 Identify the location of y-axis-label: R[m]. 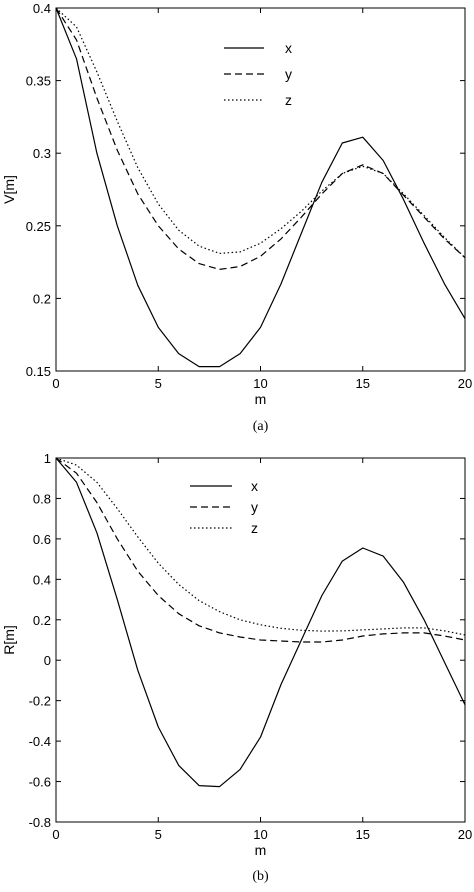
(9, 640).